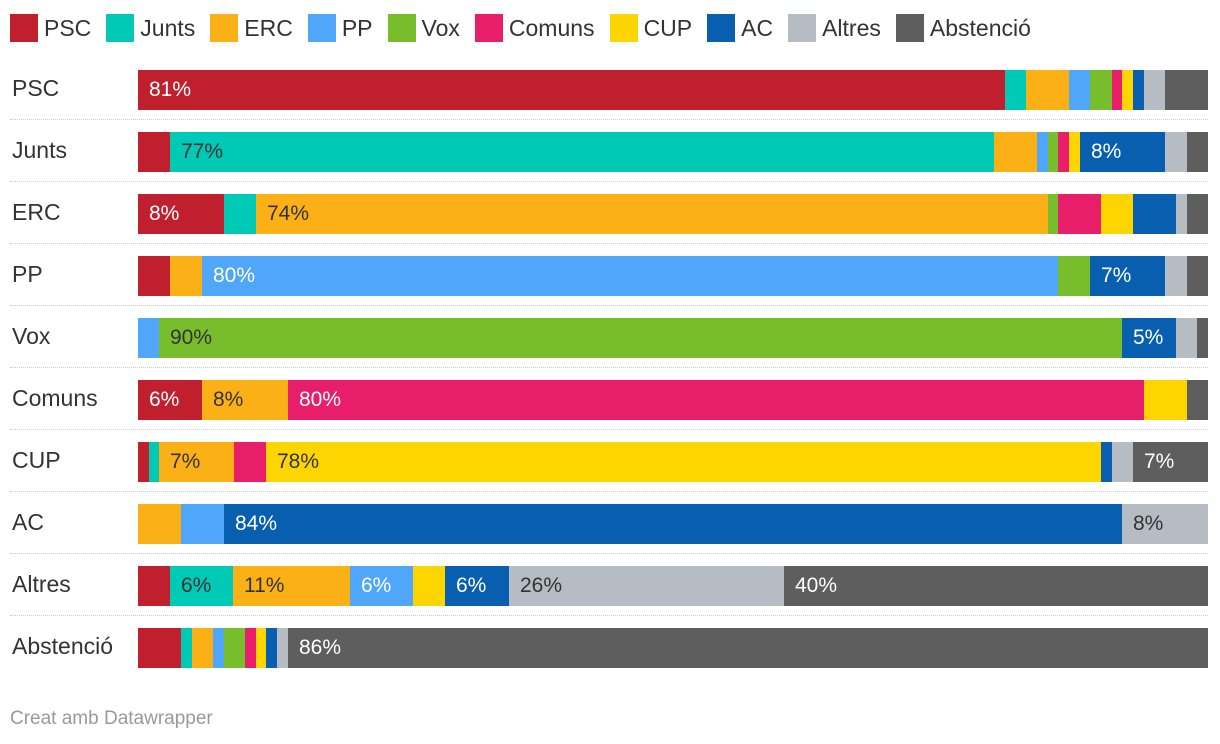 This screenshot has width=1220, height=744. Describe the element at coordinates (716, 400) in the screenshot. I see `bar-segment-comuns: 80%` at that location.